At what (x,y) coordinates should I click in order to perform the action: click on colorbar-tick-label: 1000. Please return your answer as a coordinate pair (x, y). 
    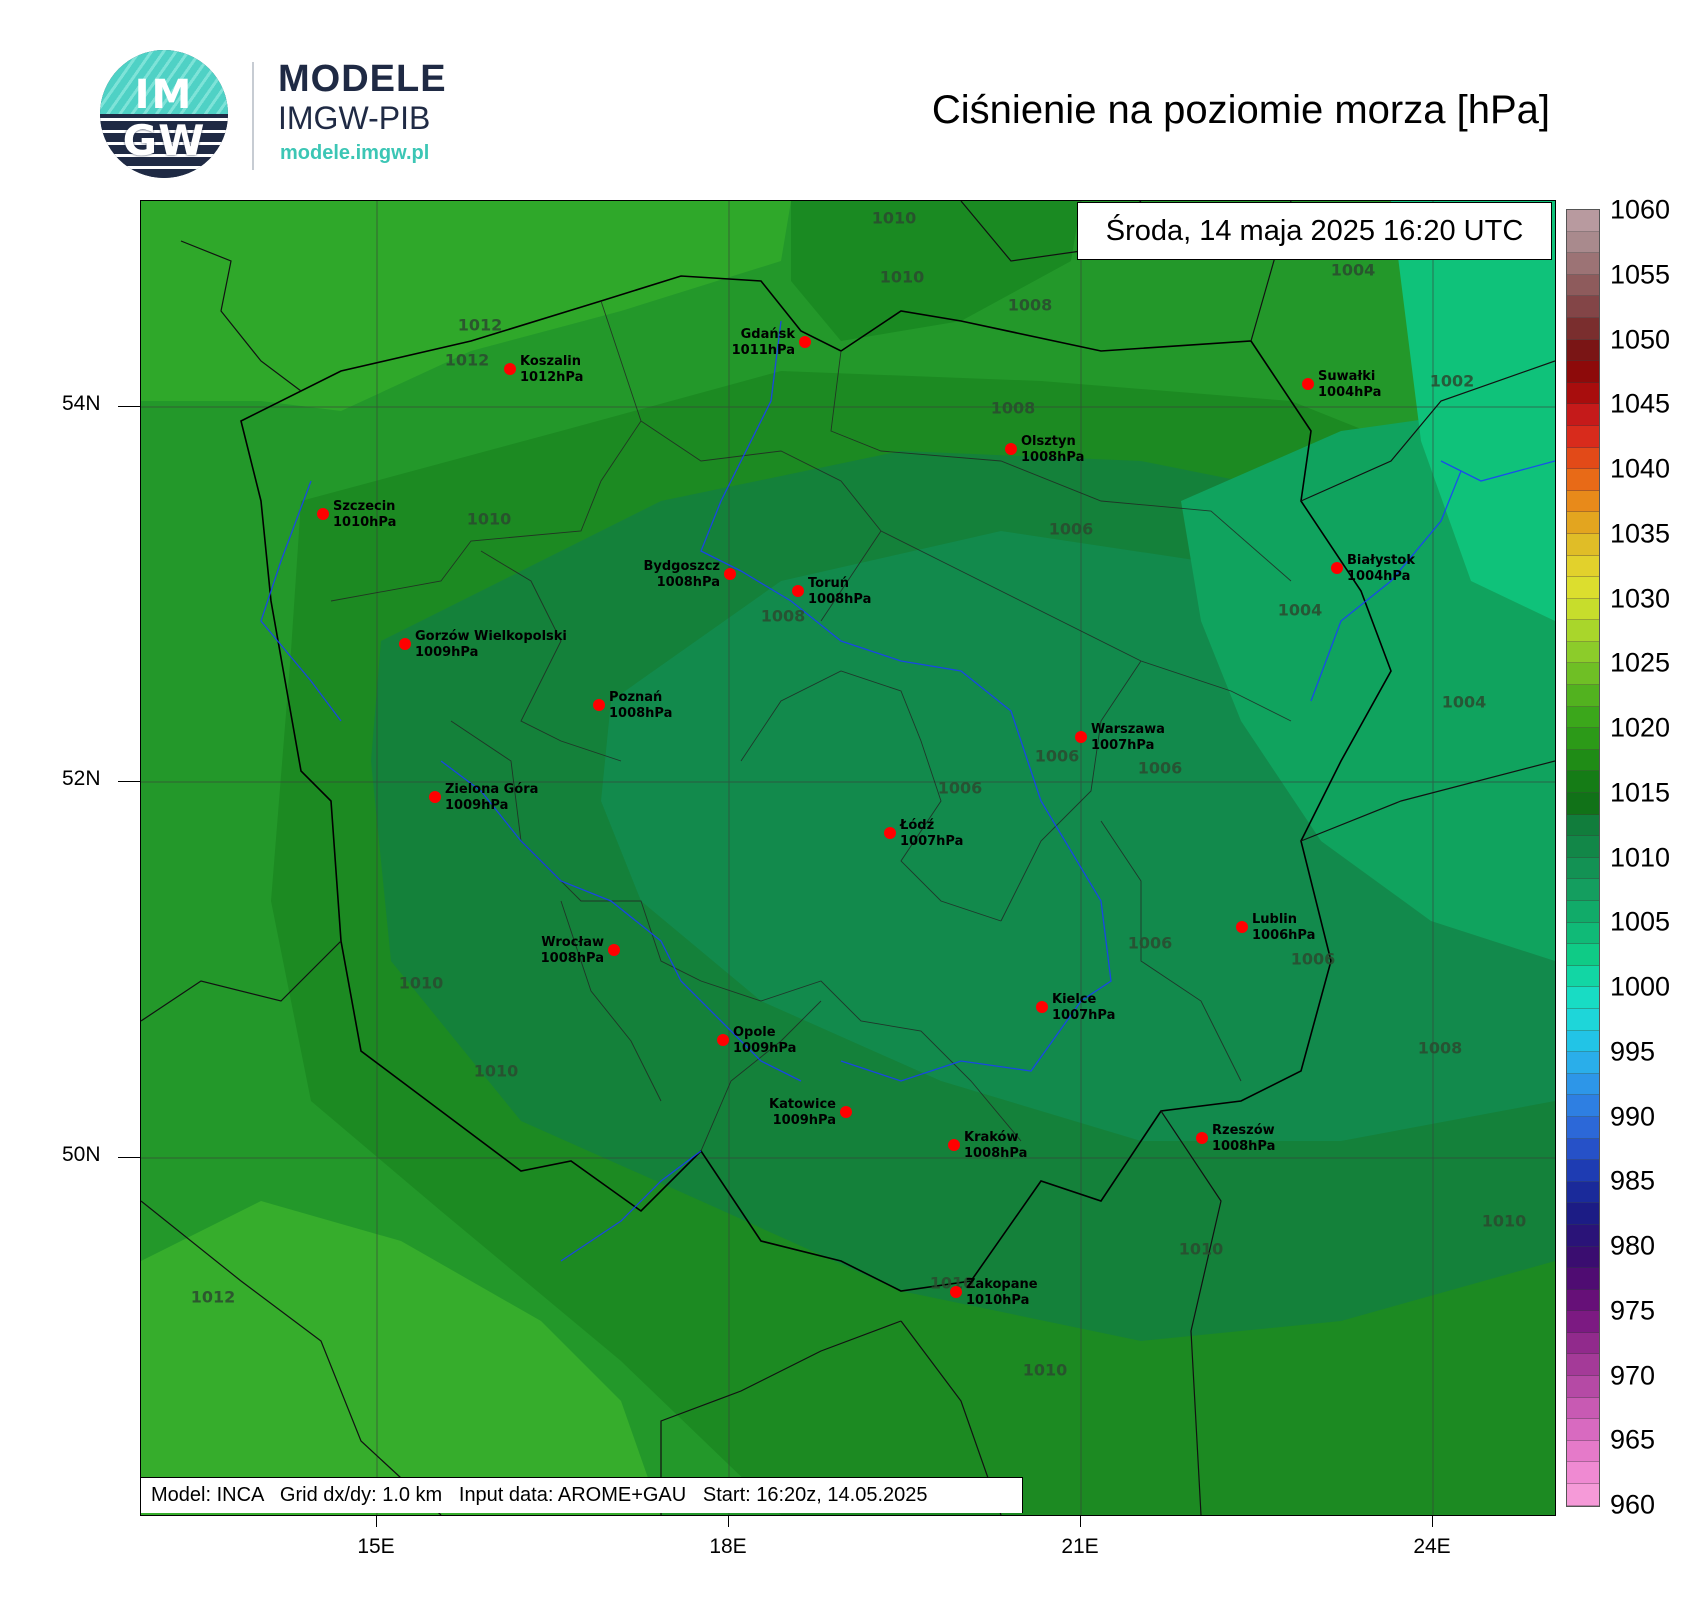
    Looking at the image, I should click on (1640, 986).